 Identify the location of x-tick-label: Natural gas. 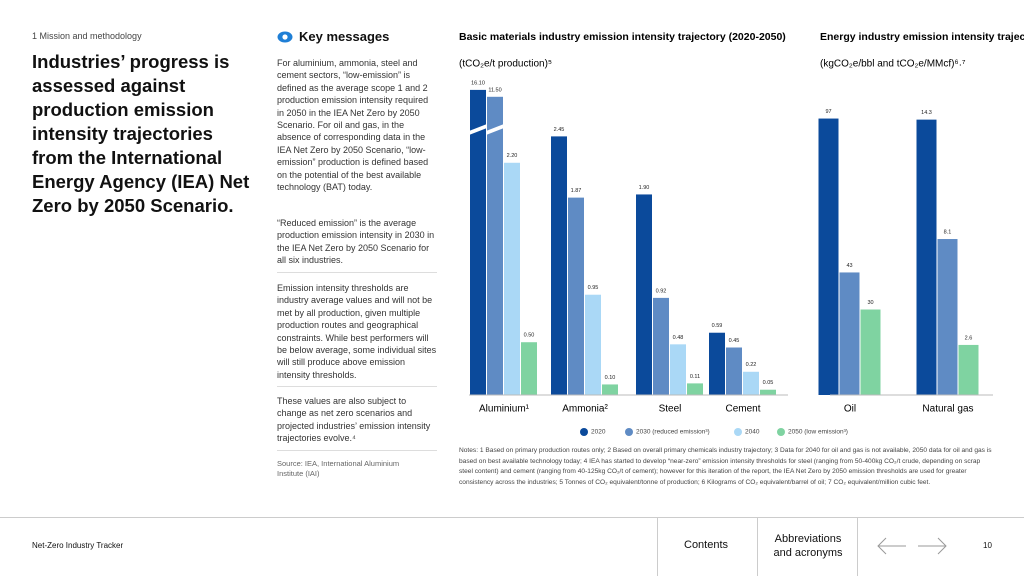
(947, 409).